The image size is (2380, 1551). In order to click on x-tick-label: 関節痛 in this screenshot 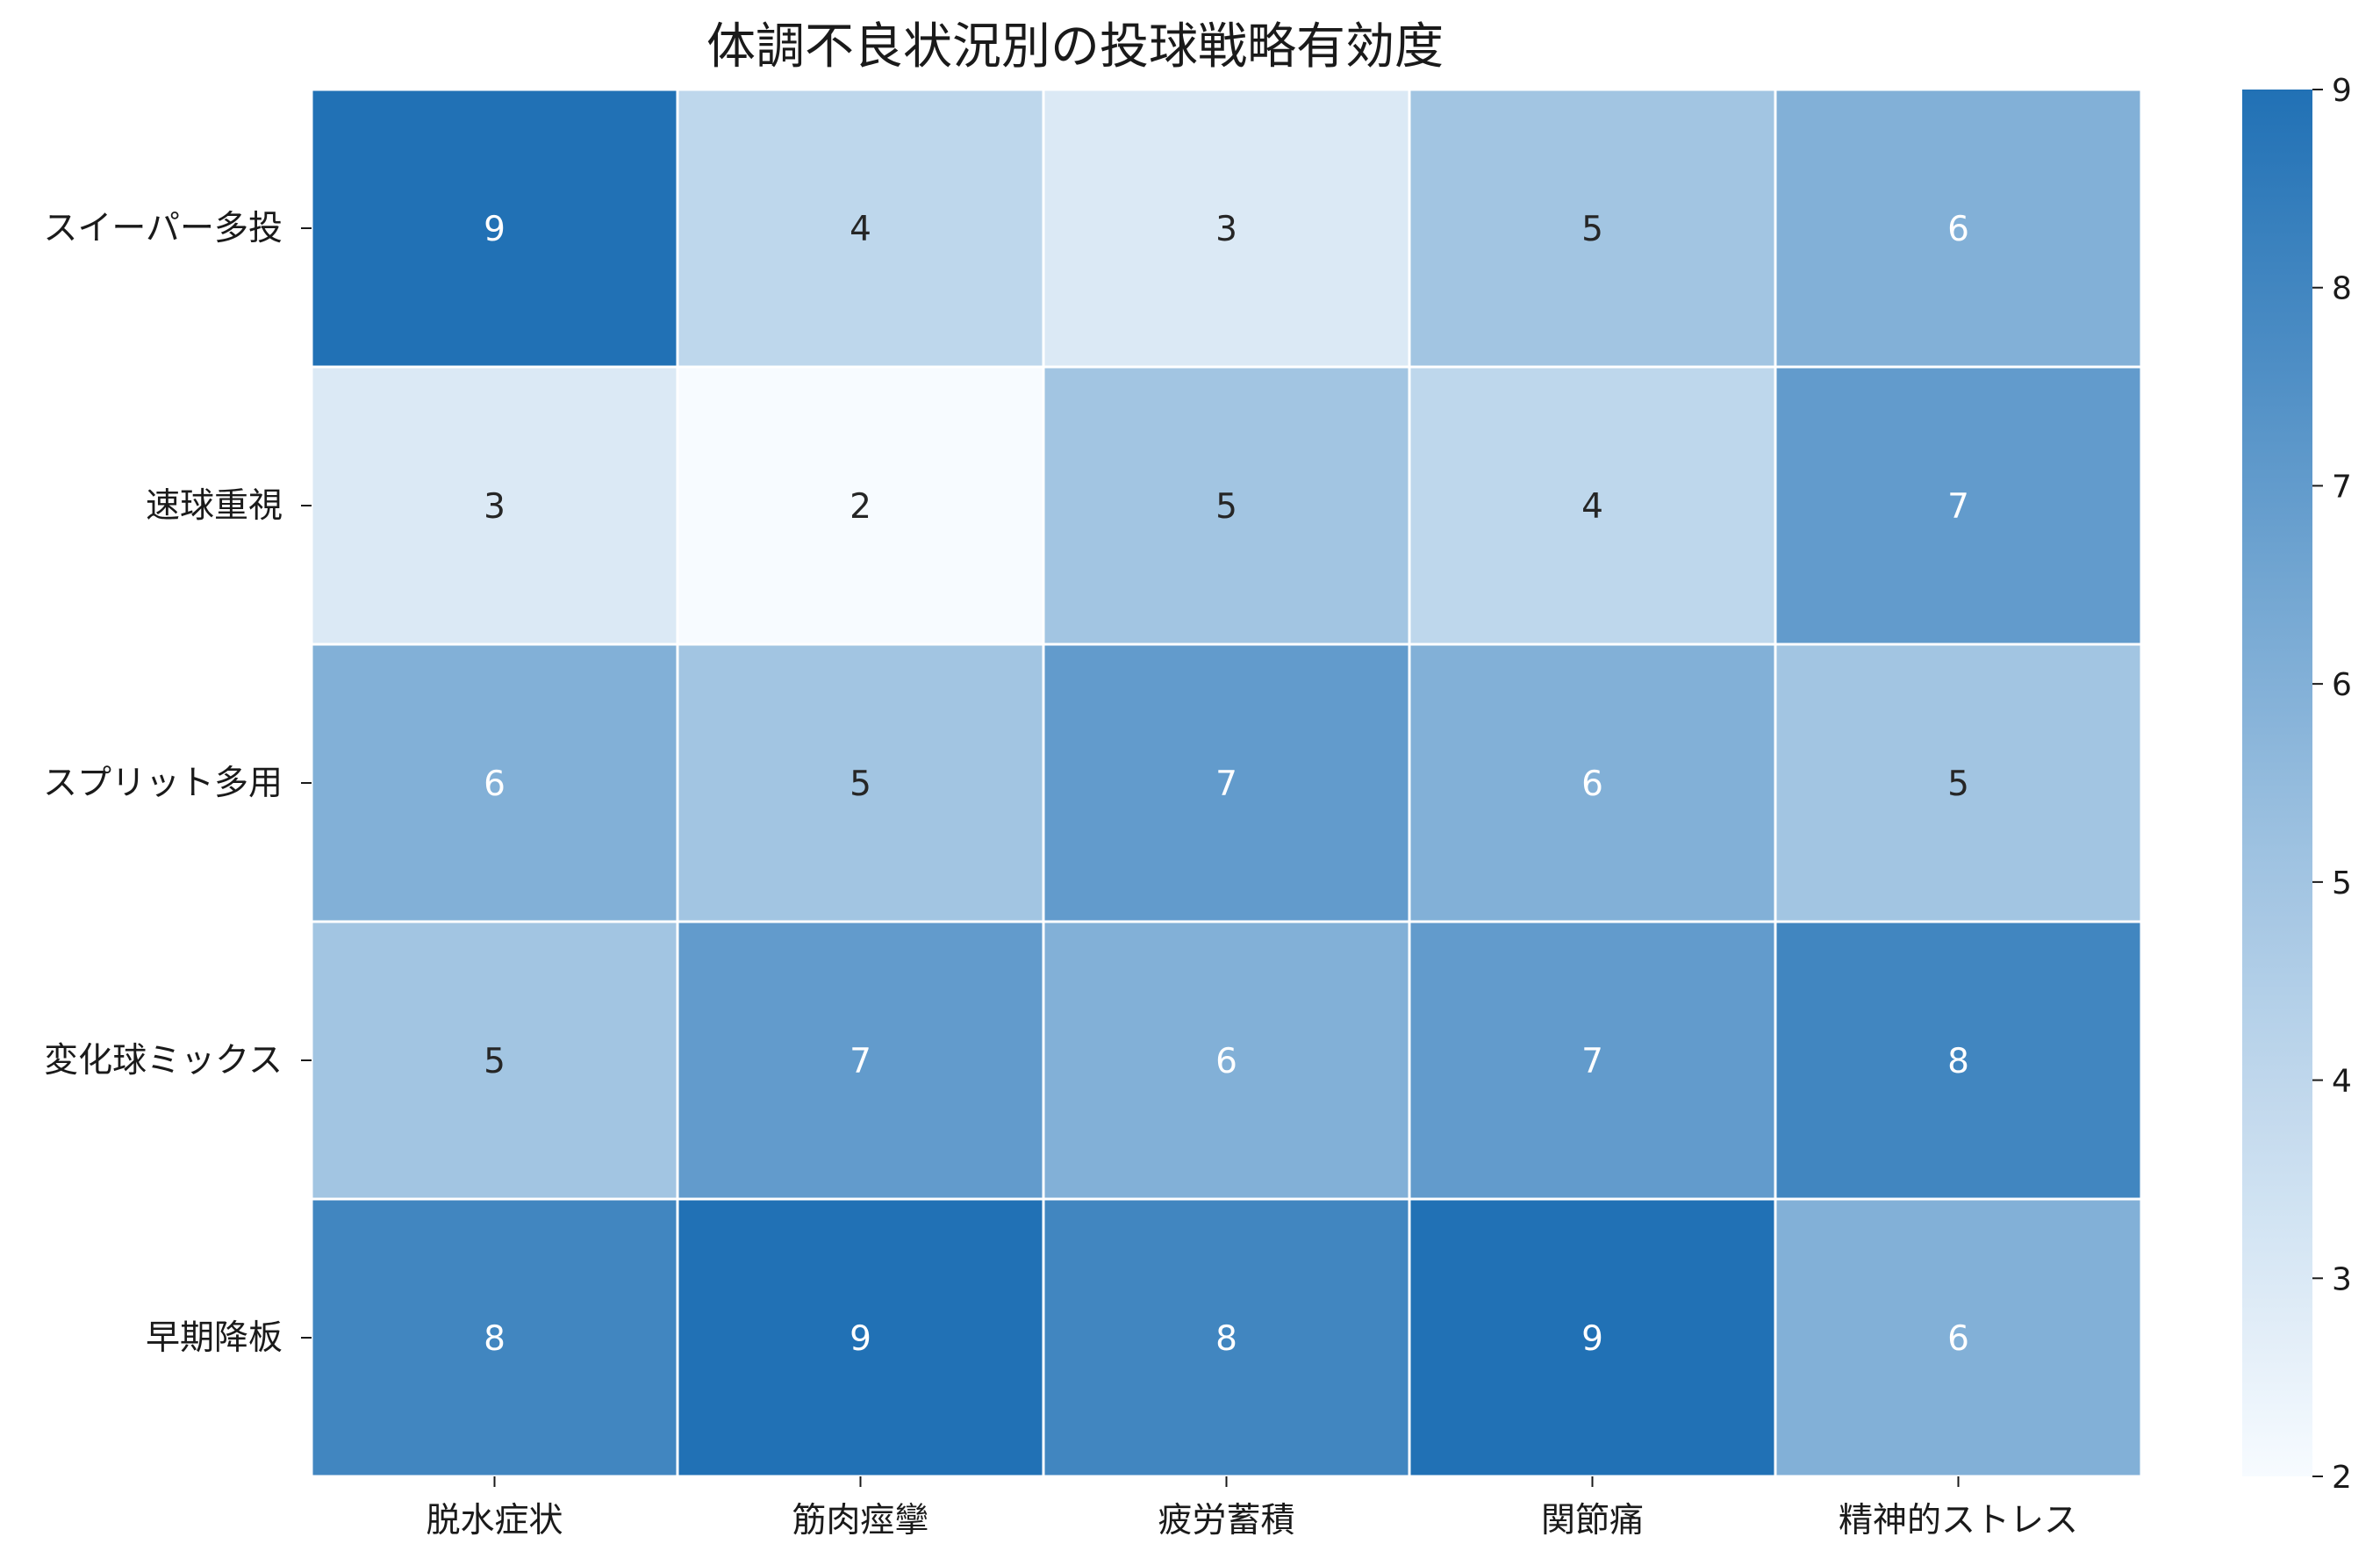, I will do `click(1592, 1520)`.